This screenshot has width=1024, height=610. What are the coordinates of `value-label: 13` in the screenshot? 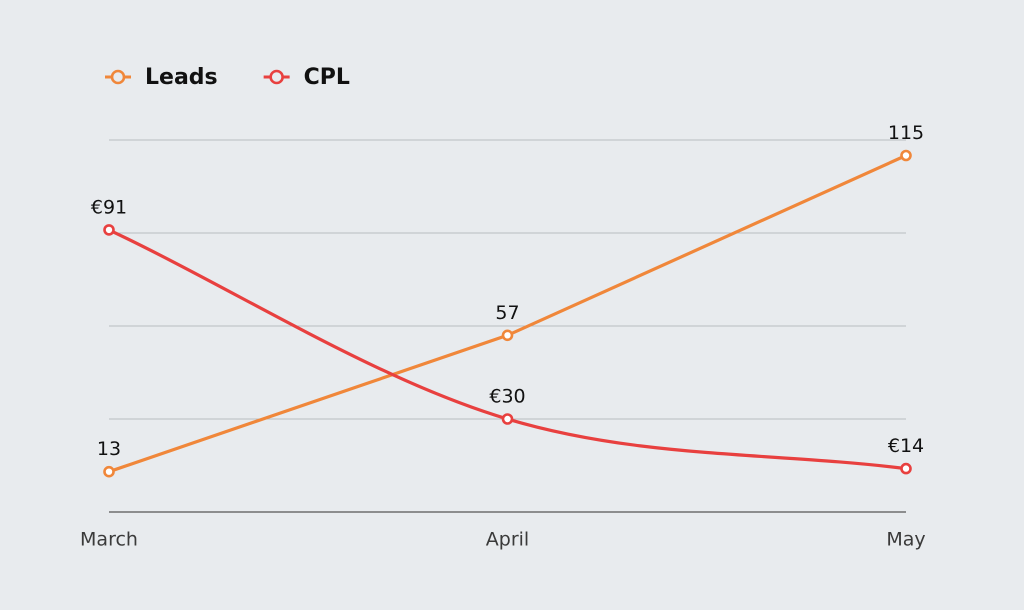 It's located at (109, 449).